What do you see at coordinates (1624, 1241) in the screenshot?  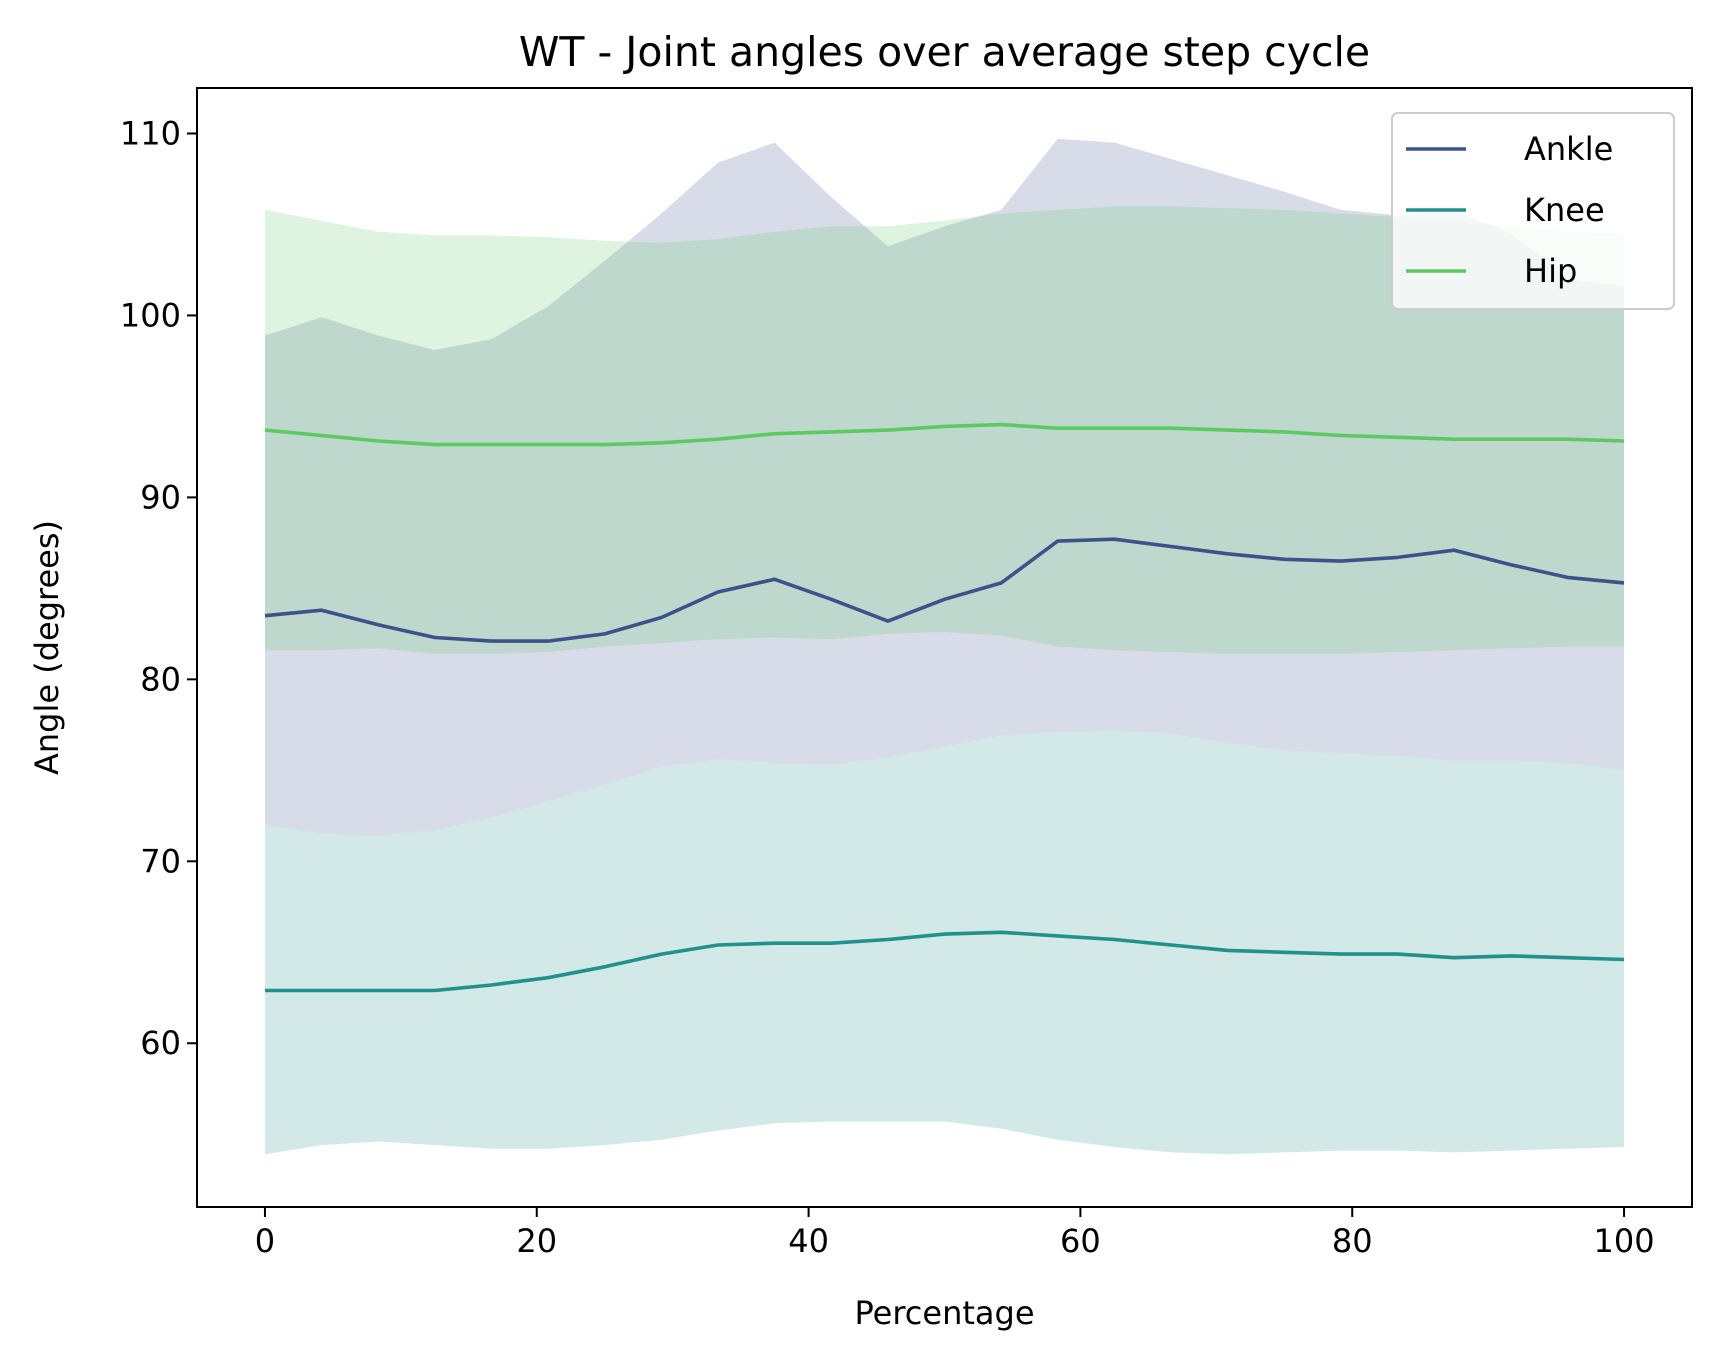 I see `x-tick-label: 100` at bounding box center [1624, 1241].